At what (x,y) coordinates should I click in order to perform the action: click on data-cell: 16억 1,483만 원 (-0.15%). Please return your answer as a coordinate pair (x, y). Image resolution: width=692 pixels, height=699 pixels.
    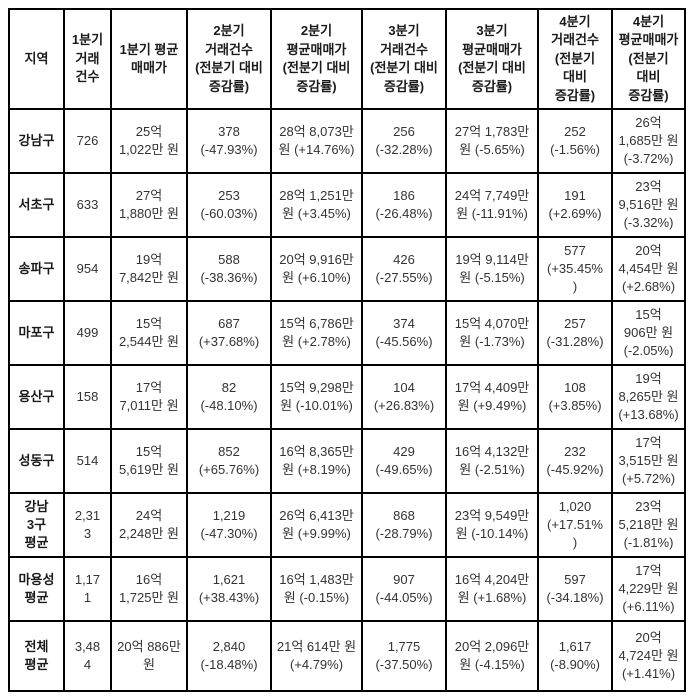
    Looking at the image, I should click on (316, 589).